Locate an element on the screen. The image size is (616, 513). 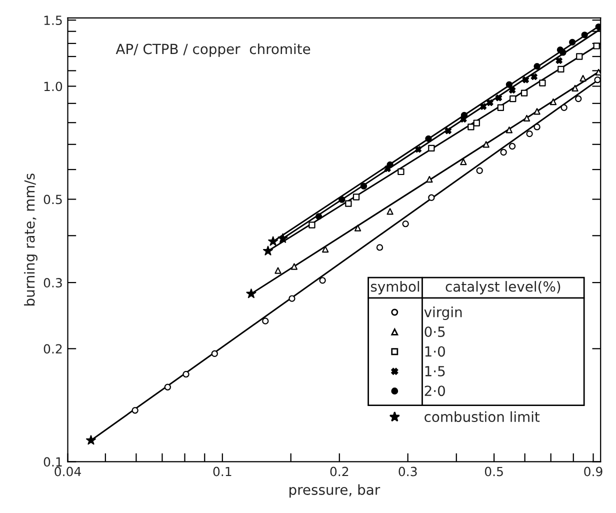
annotation: symbol is located at coordinates (395, 287).